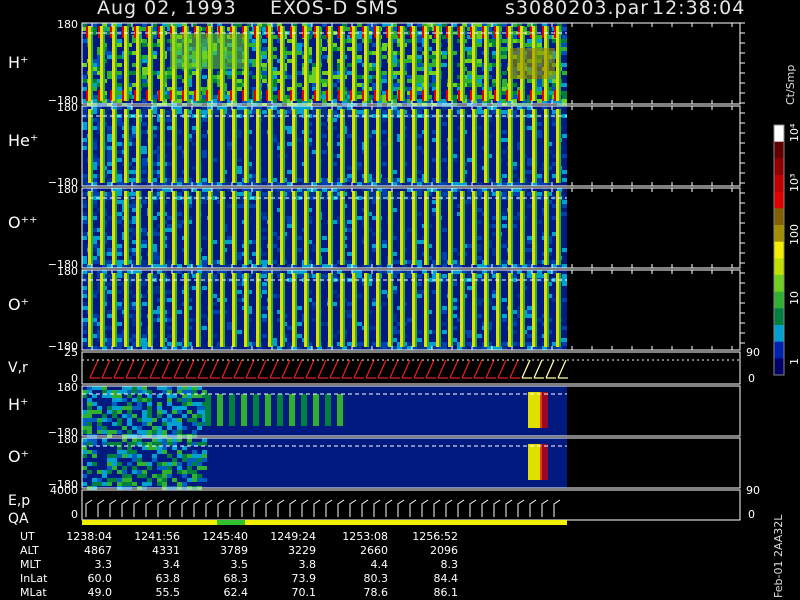 This screenshot has width=800, height=600. I want to click on colorbar-swatch, so click(779, 350).